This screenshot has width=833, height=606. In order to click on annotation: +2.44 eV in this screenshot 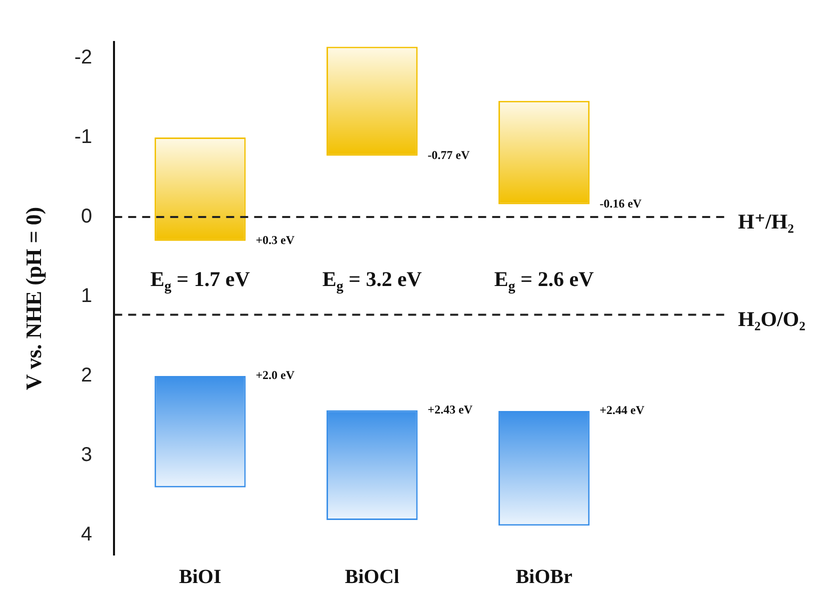, I will do `click(622, 410)`.